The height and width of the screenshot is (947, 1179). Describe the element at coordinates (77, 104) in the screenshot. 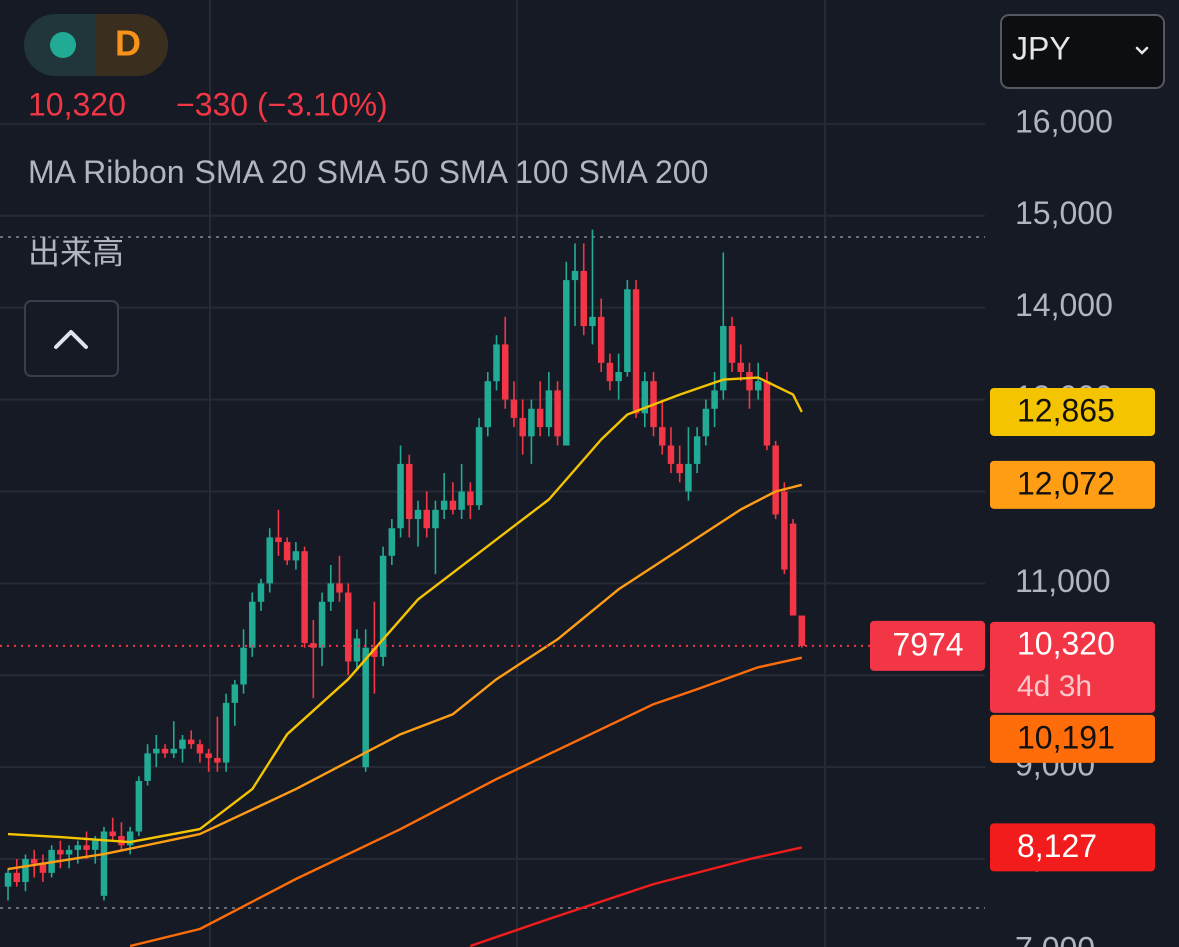

I see `last-price: 10,320` at that location.